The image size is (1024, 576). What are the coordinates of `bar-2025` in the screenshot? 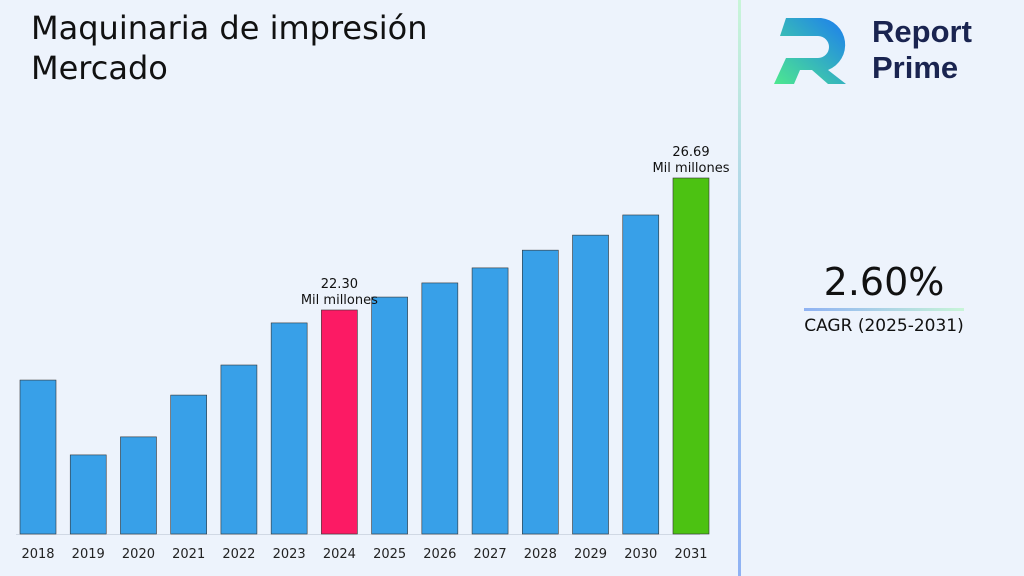 It's located at (389, 415).